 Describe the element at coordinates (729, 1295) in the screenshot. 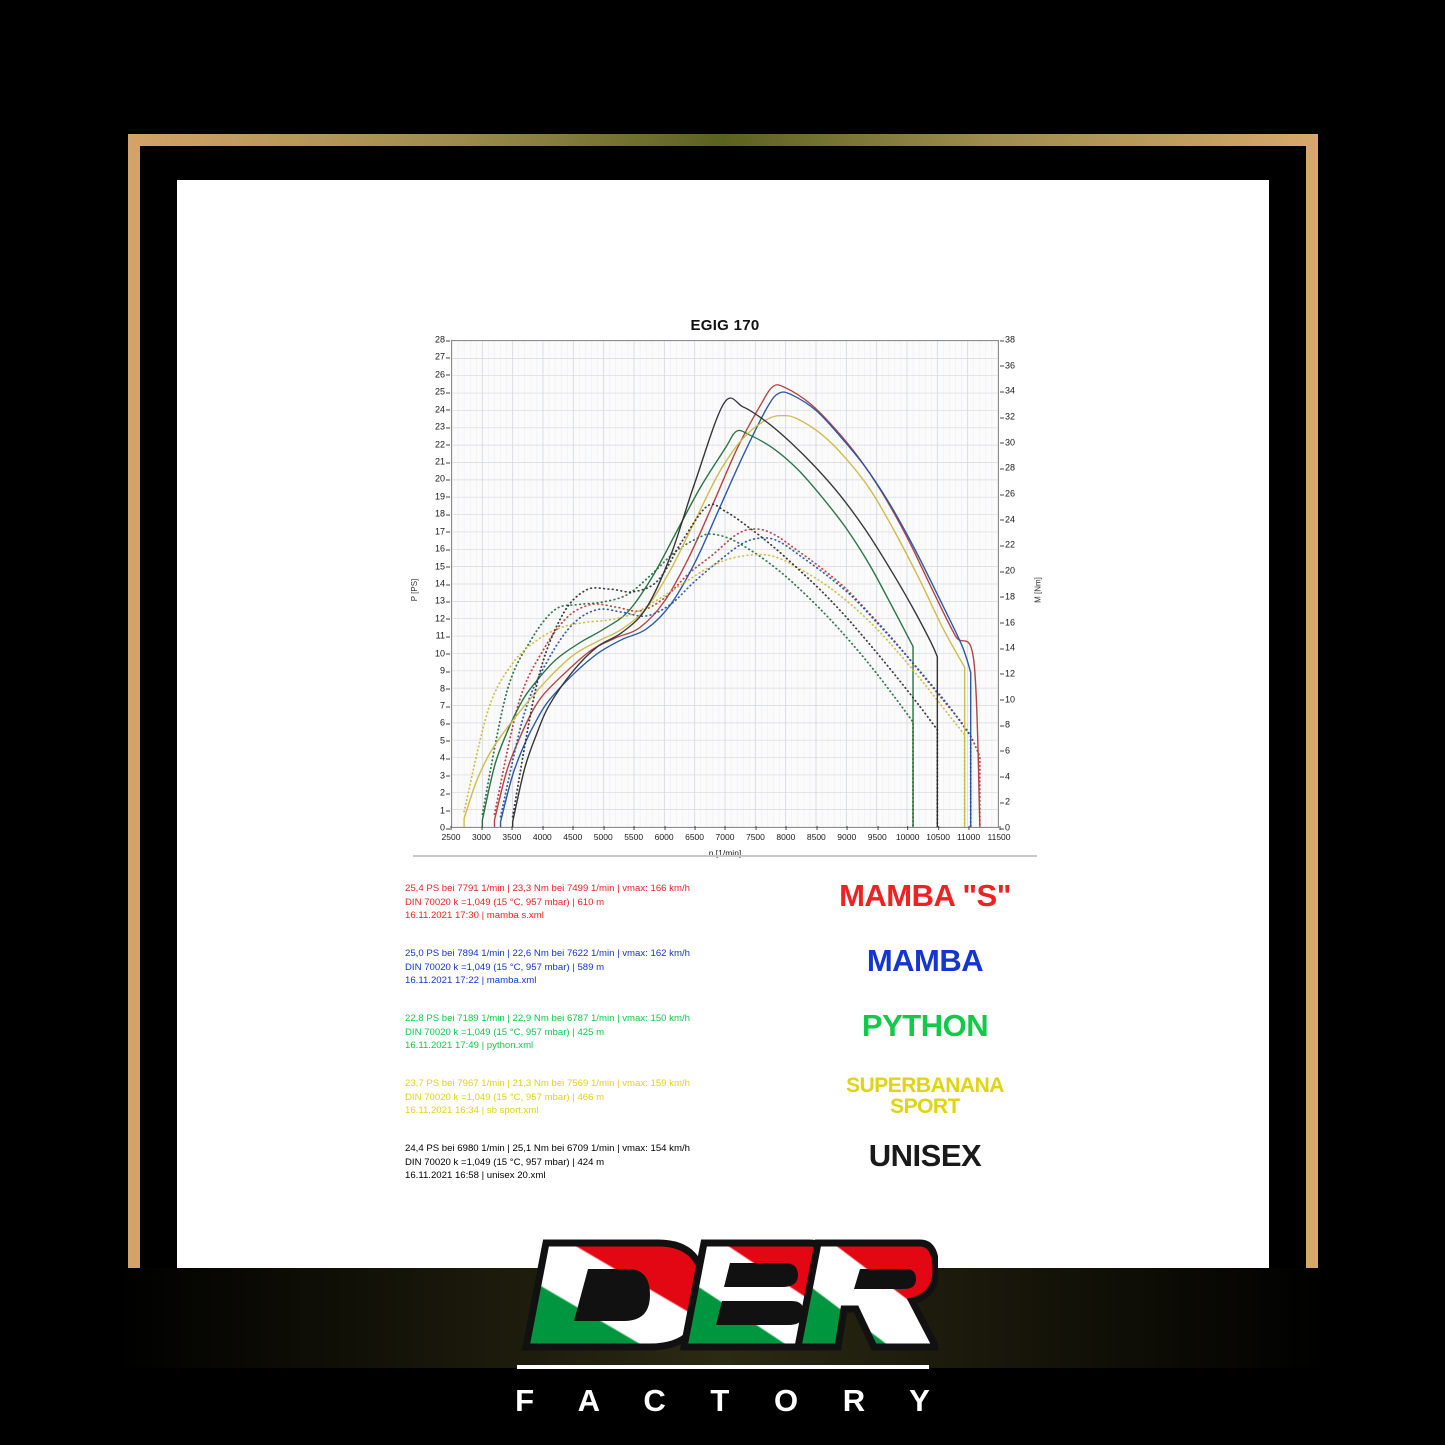

I see `dbr-wordmark-icon` at that location.